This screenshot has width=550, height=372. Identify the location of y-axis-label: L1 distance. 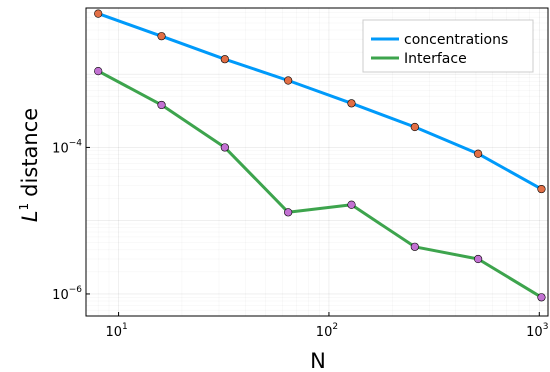
(29, 165).